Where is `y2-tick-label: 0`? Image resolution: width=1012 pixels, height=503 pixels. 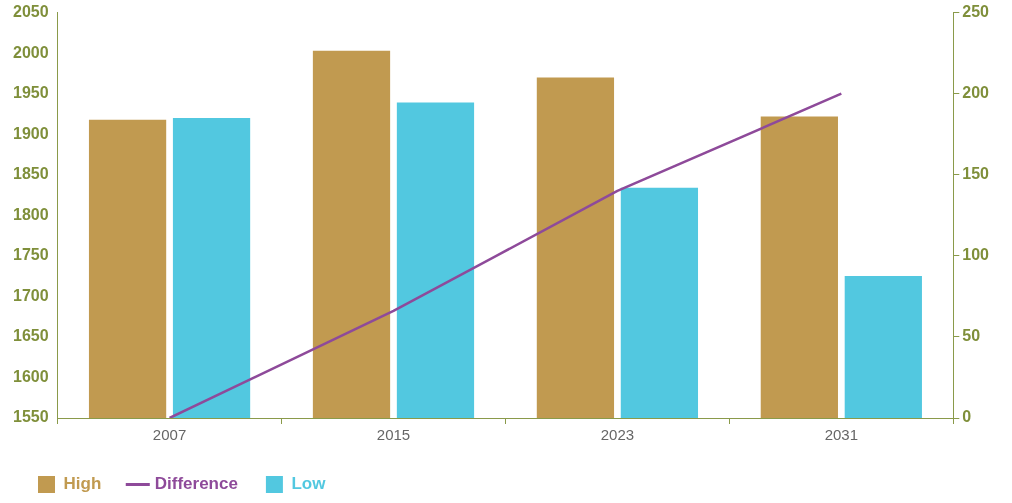
y2-tick-label: 0 is located at coordinates (967, 417).